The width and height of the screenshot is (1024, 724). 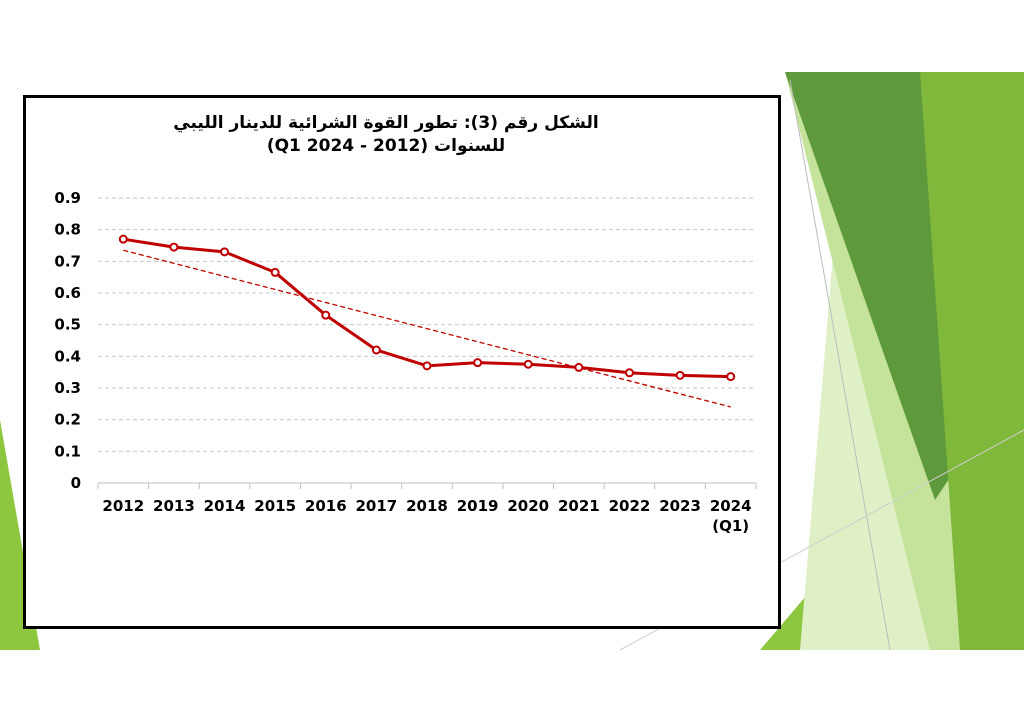 I want to click on x-tick-label: 2024, so click(x=731, y=506).